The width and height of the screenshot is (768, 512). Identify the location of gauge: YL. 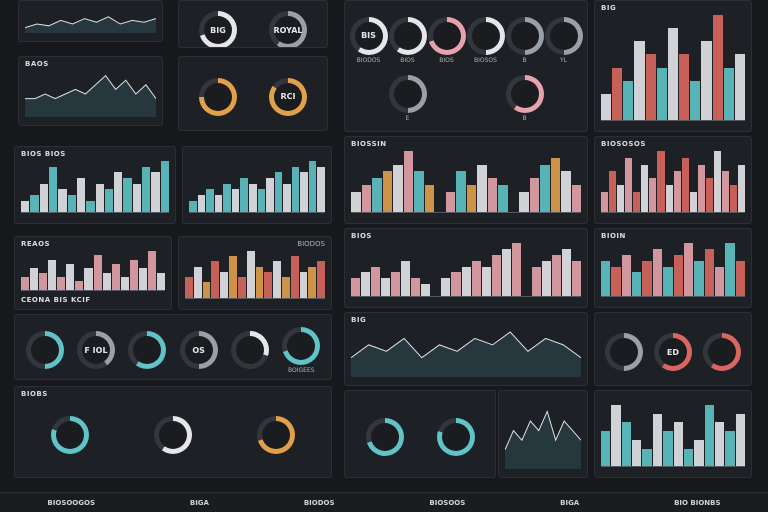
(563, 40).